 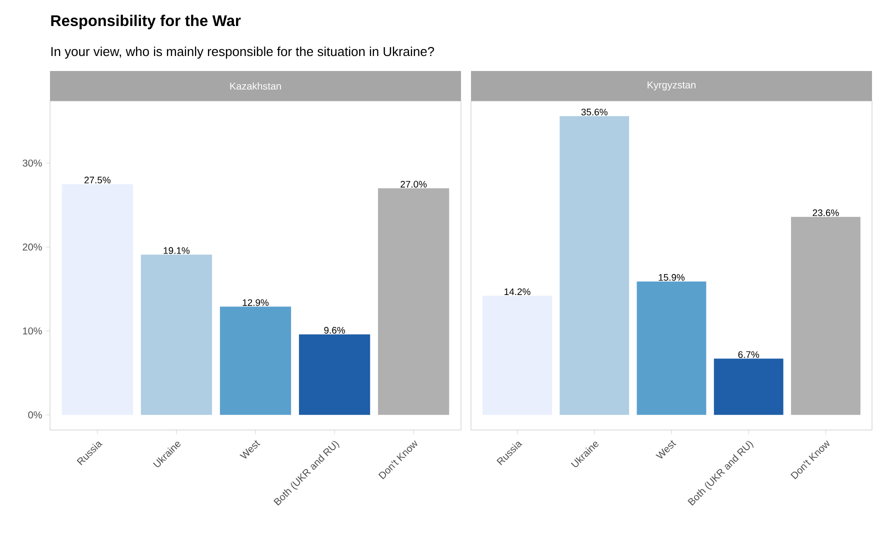 What do you see at coordinates (517, 292) in the screenshot?
I see `data-label: 14.2%` at bounding box center [517, 292].